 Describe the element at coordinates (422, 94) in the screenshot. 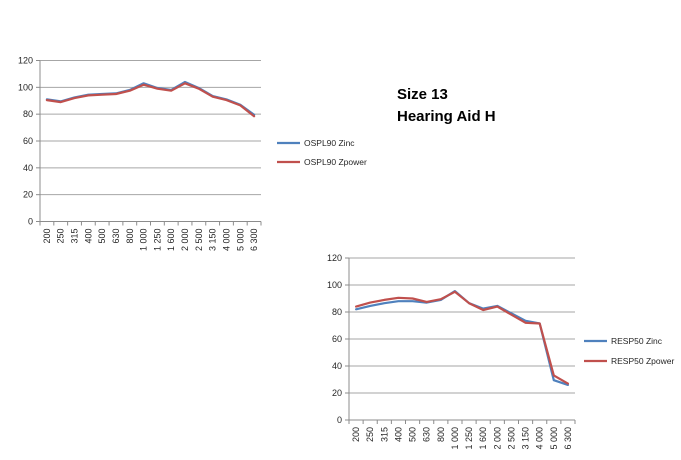

I see `title-line-1: Size 13` at that location.